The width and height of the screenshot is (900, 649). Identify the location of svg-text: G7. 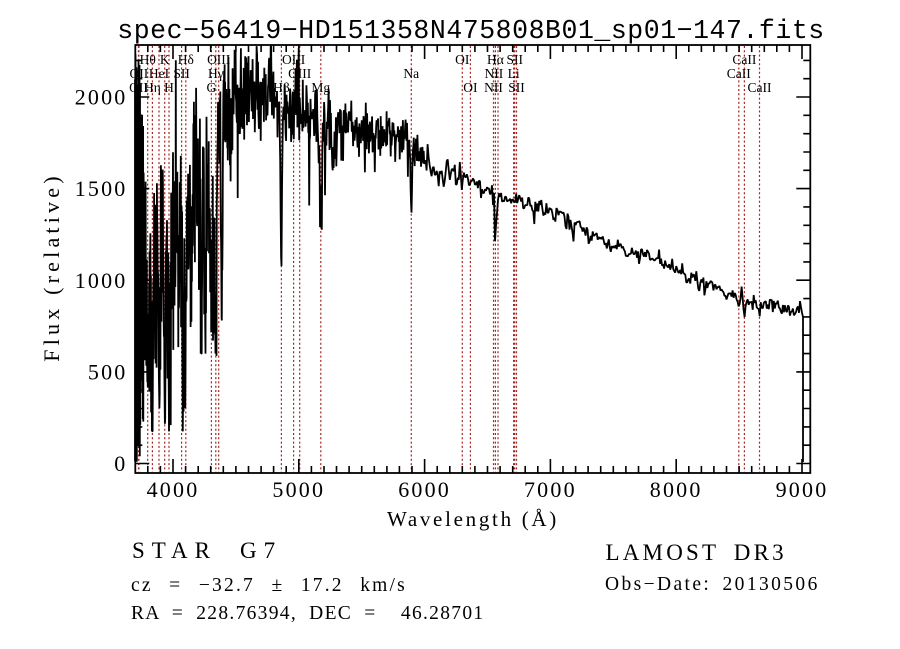
(261, 550).